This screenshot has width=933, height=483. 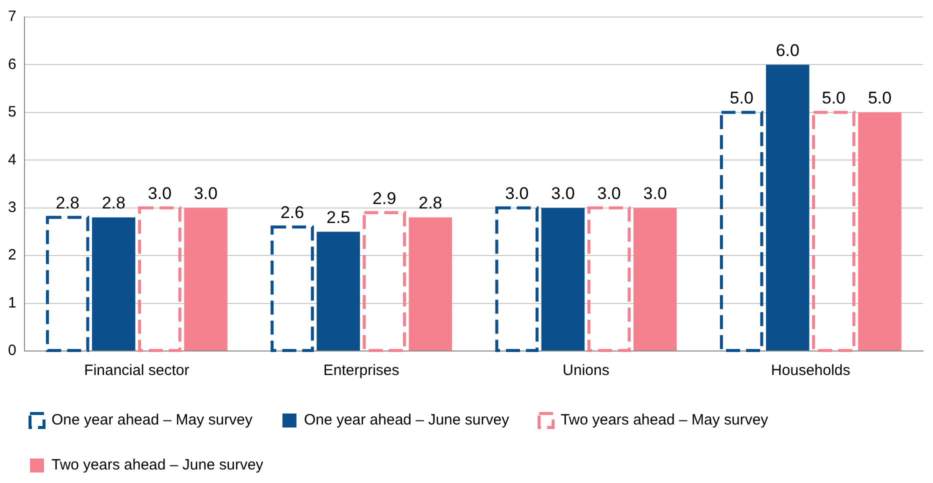 I want to click on data-label: 6.0, so click(x=788, y=50).